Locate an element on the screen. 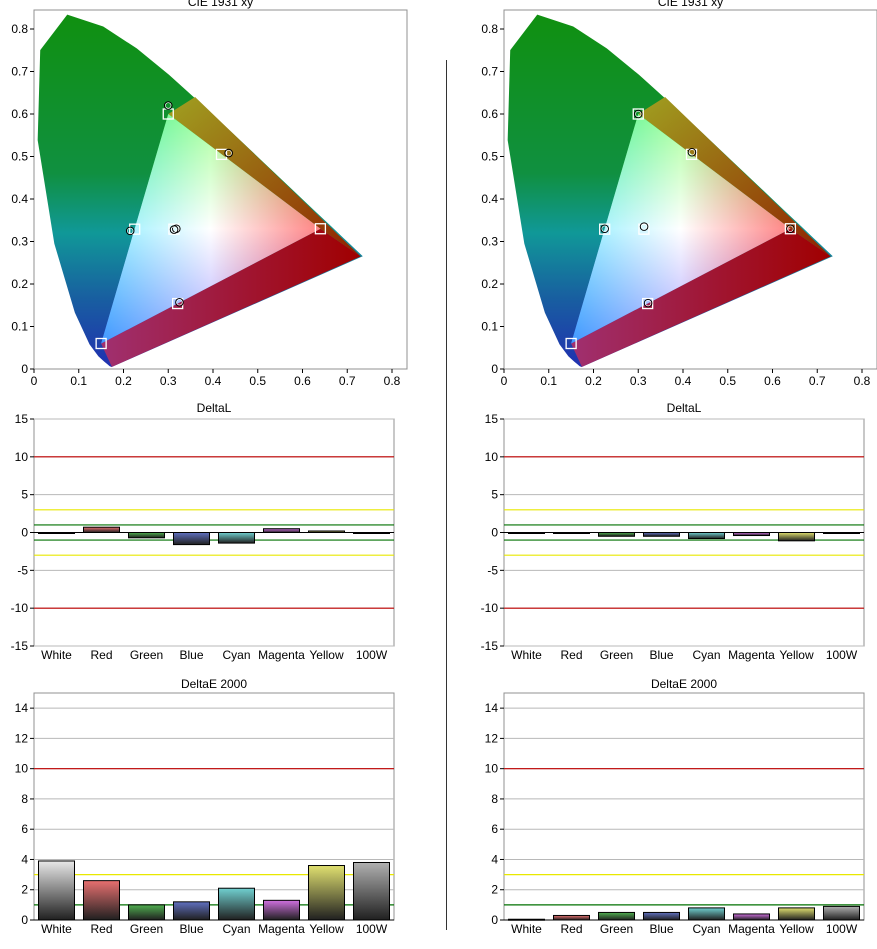 The image size is (877, 949). x-tick-label: 0.5 is located at coordinates (257, 381).